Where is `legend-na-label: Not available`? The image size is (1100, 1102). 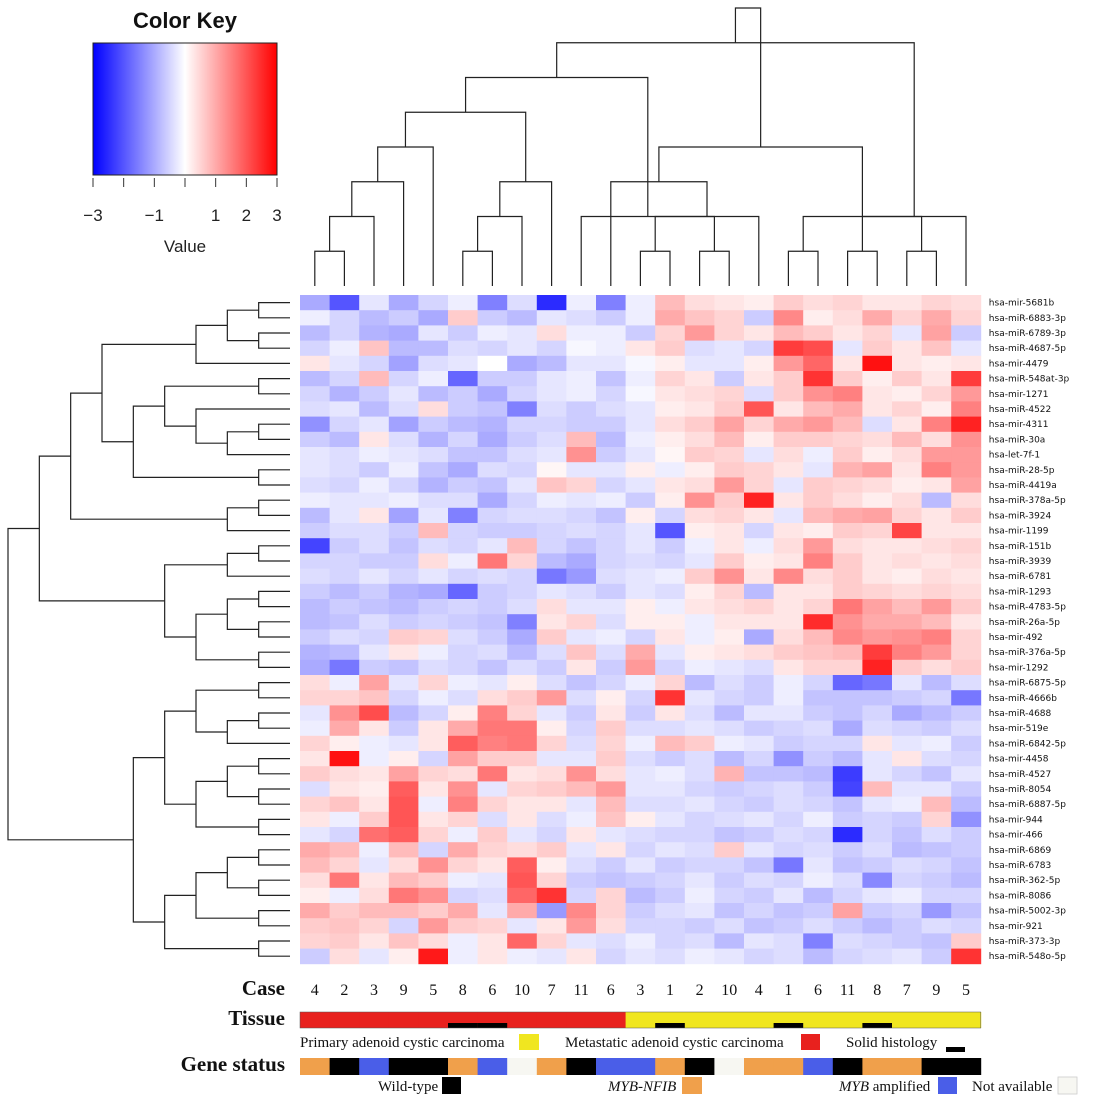
legend-na-label: Not available is located at coordinates (1012, 1087).